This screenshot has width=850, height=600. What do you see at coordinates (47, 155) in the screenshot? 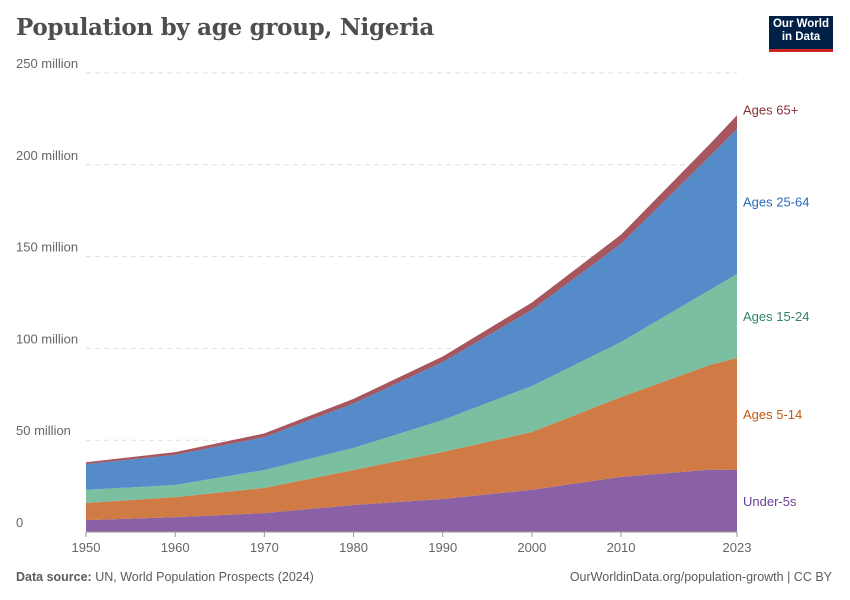
I see `y-tick-label: 200 million` at bounding box center [47, 155].